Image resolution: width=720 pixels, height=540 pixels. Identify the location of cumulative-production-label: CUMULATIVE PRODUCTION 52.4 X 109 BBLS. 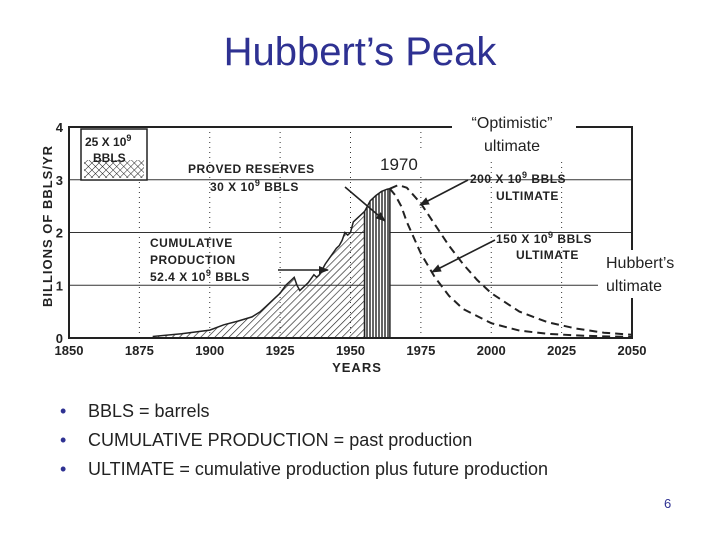
(200, 260).